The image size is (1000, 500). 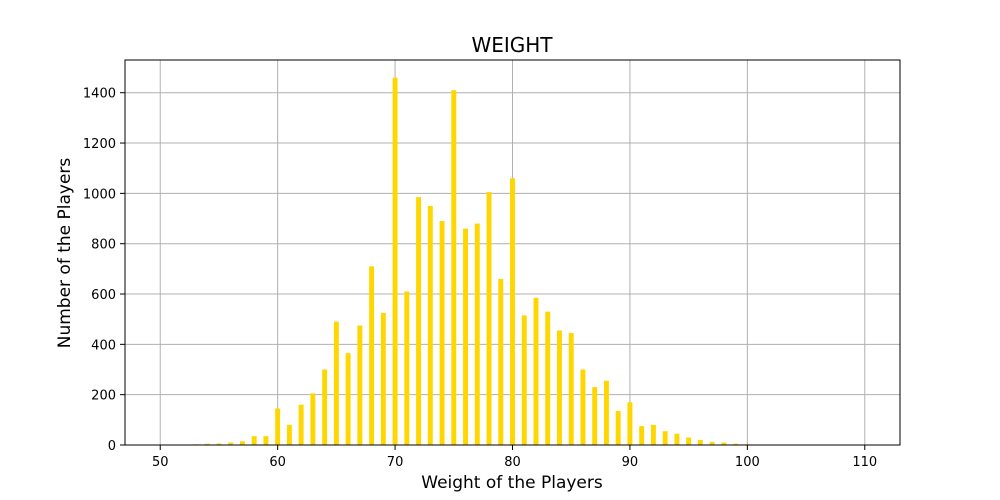 What do you see at coordinates (99, 194) in the screenshot?
I see `y-tick-label: 1000` at bounding box center [99, 194].